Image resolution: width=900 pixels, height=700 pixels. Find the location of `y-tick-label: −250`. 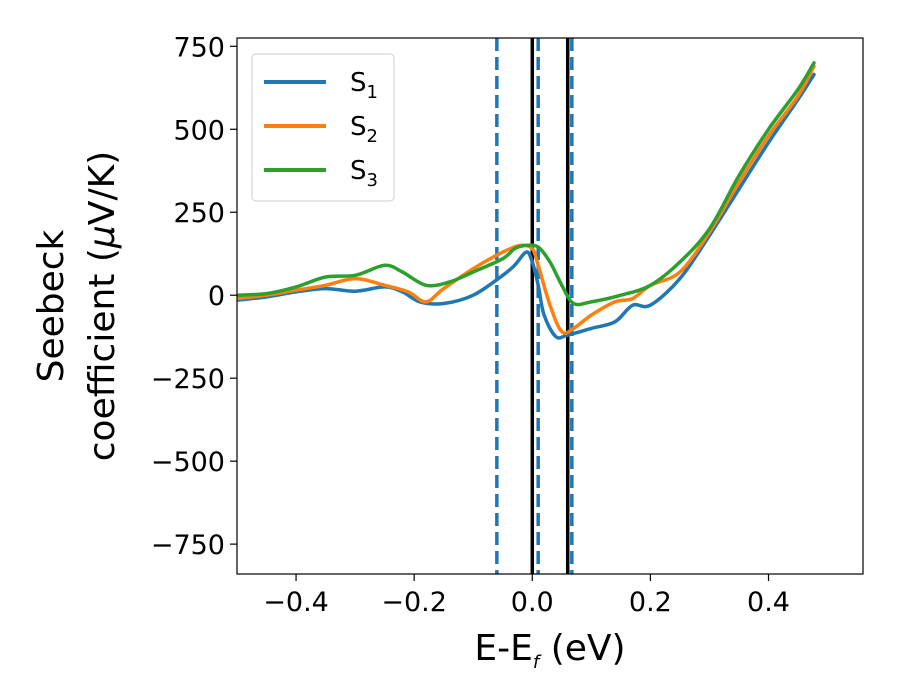

y-tick-label: −250 is located at coordinates (188, 379).